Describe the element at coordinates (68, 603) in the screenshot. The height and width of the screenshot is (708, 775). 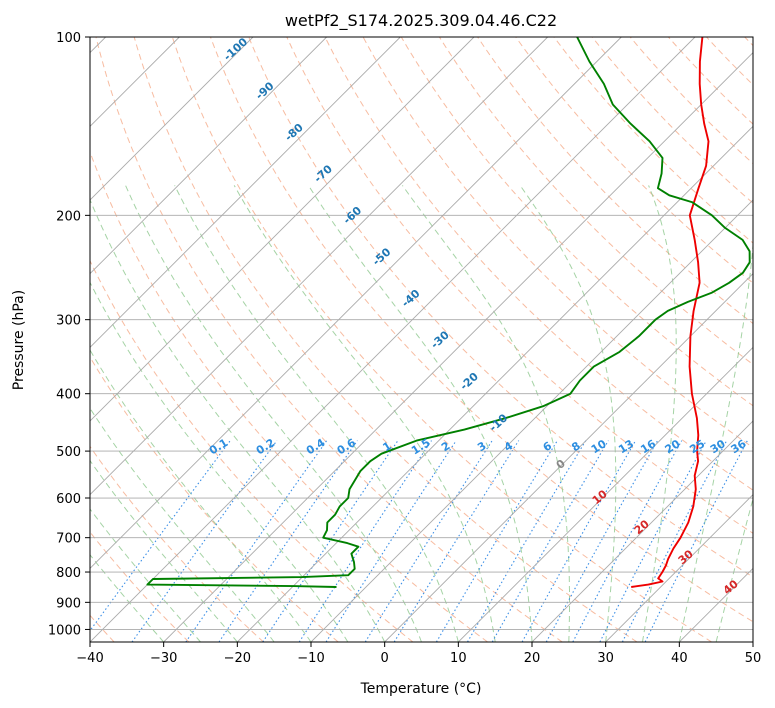
I see `y-tick-label: 900` at that location.